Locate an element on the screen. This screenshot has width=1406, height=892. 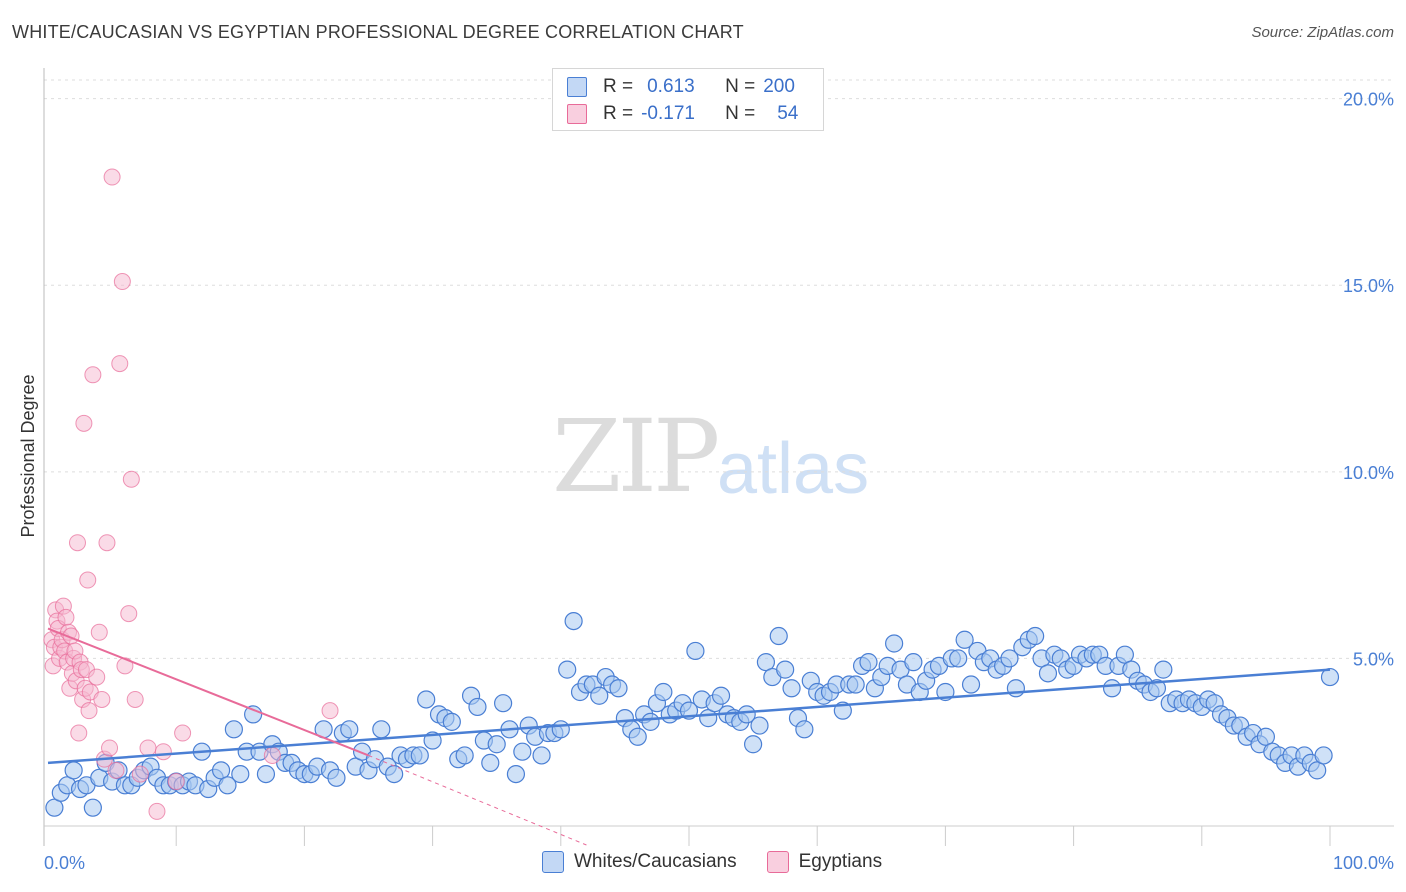
legend-row-egyptians: R = -0.171 N = 54 is located at coordinates (682, 114).